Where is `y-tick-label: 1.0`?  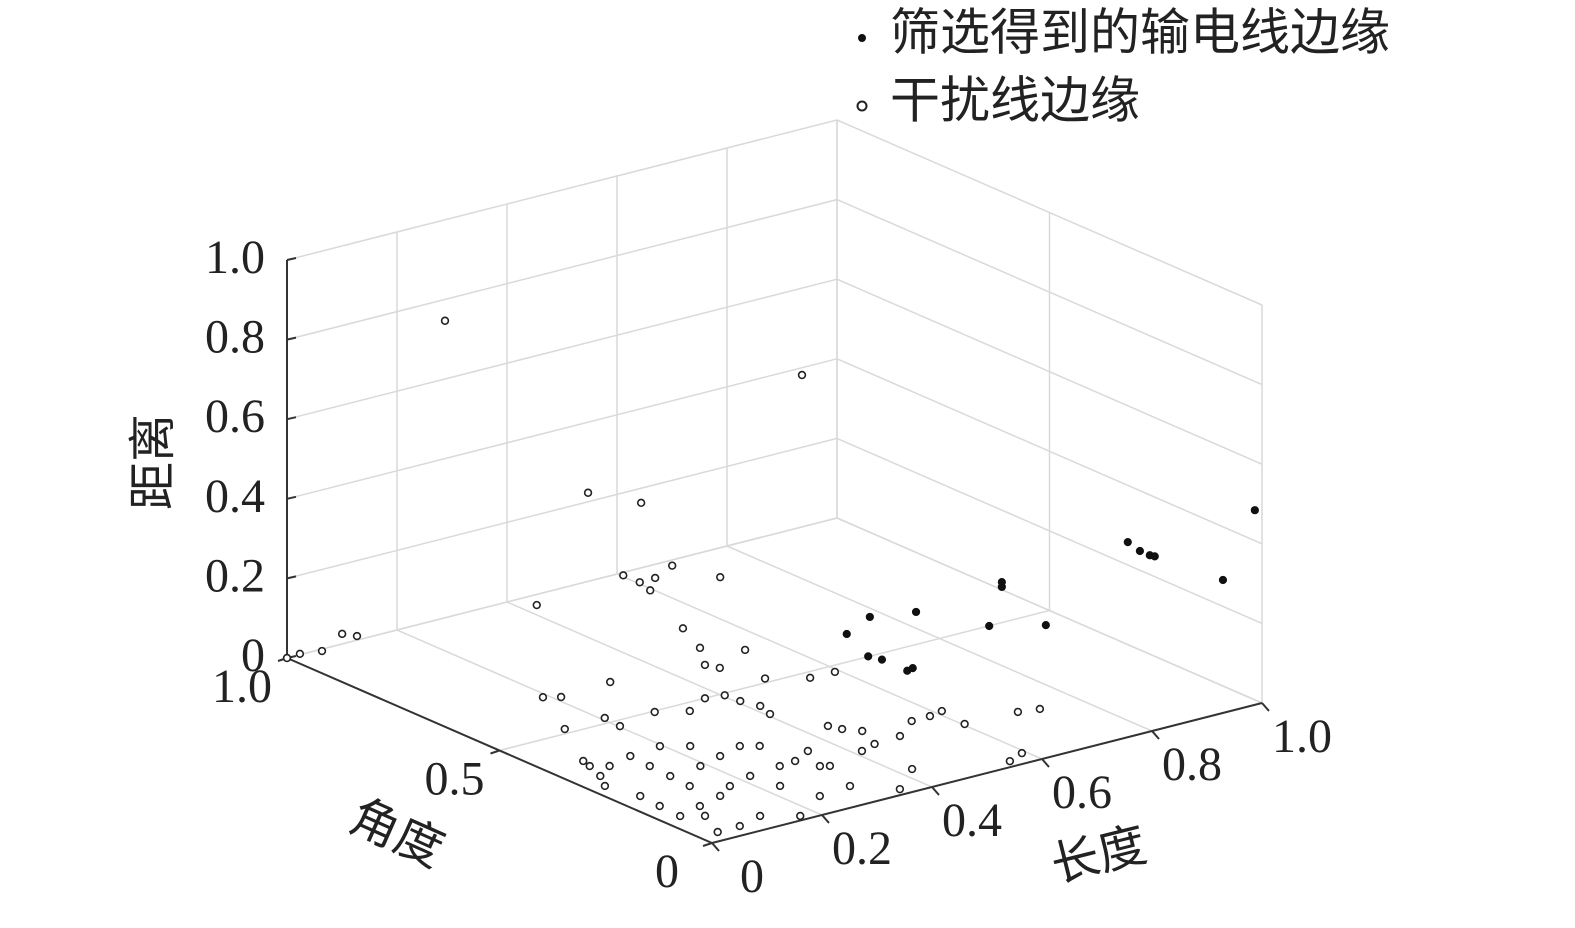 y-tick-label: 1.0 is located at coordinates (242, 686).